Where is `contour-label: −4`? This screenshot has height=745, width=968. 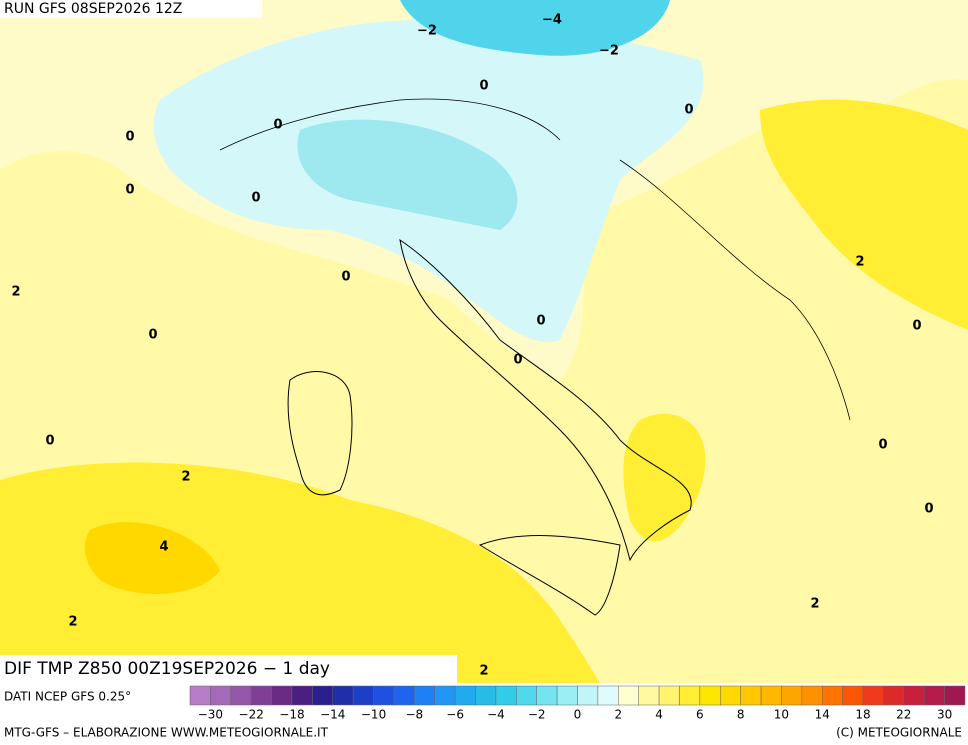
contour-label: −4 is located at coordinates (552, 20).